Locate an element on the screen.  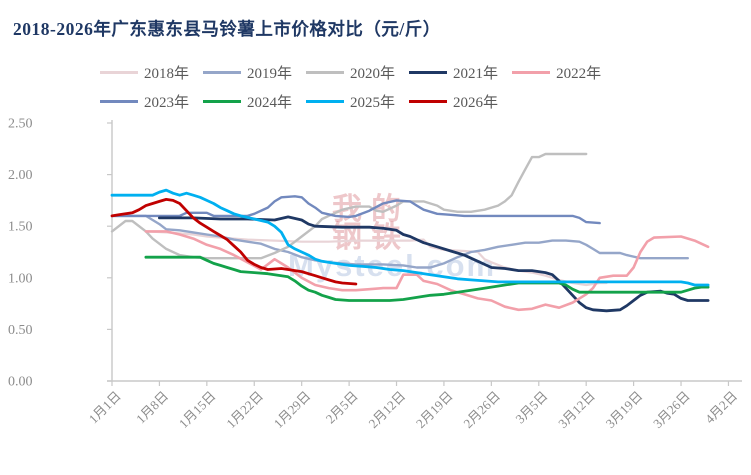
legend-label: 2026年 is located at coordinates (476, 103).